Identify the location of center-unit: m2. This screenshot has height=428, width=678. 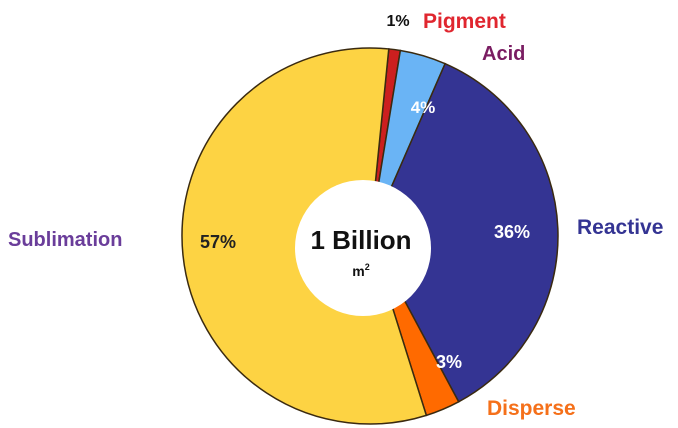
(360, 270).